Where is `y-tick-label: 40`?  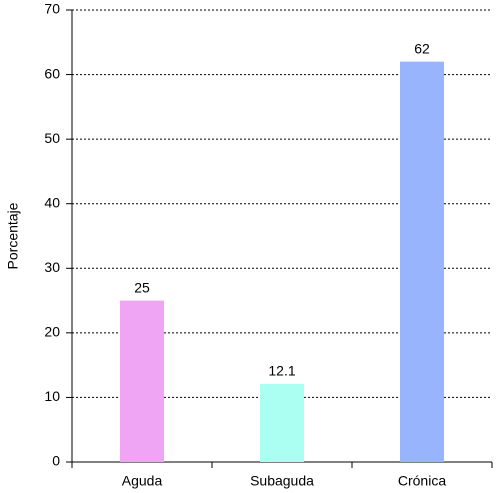 y-tick-label: 40 is located at coordinates (52, 202).